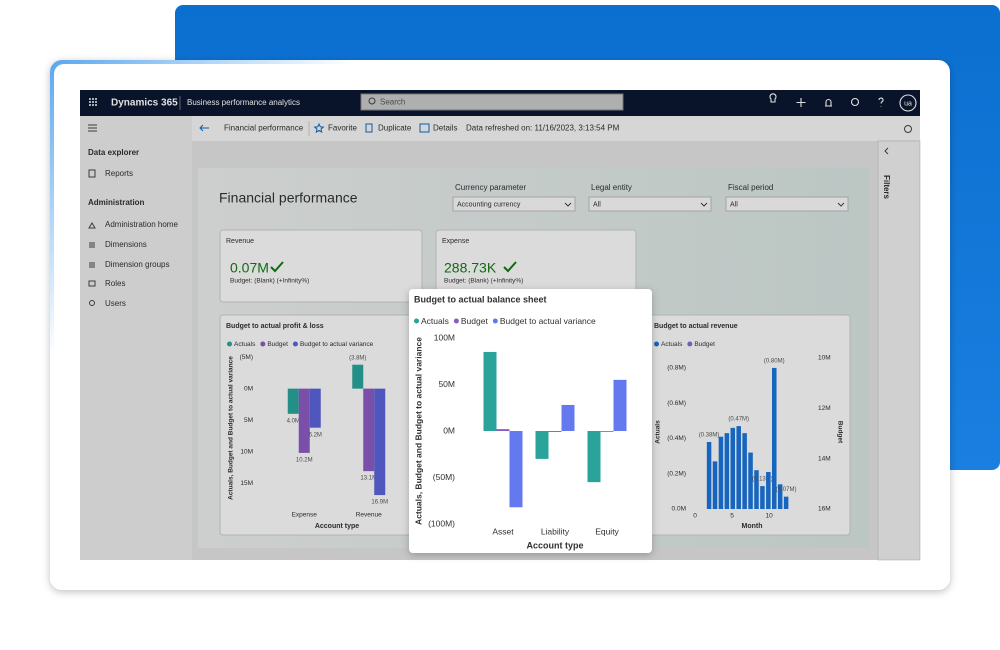  What do you see at coordinates (321, 266) in the screenshot?
I see `kpi-card` at bounding box center [321, 266].